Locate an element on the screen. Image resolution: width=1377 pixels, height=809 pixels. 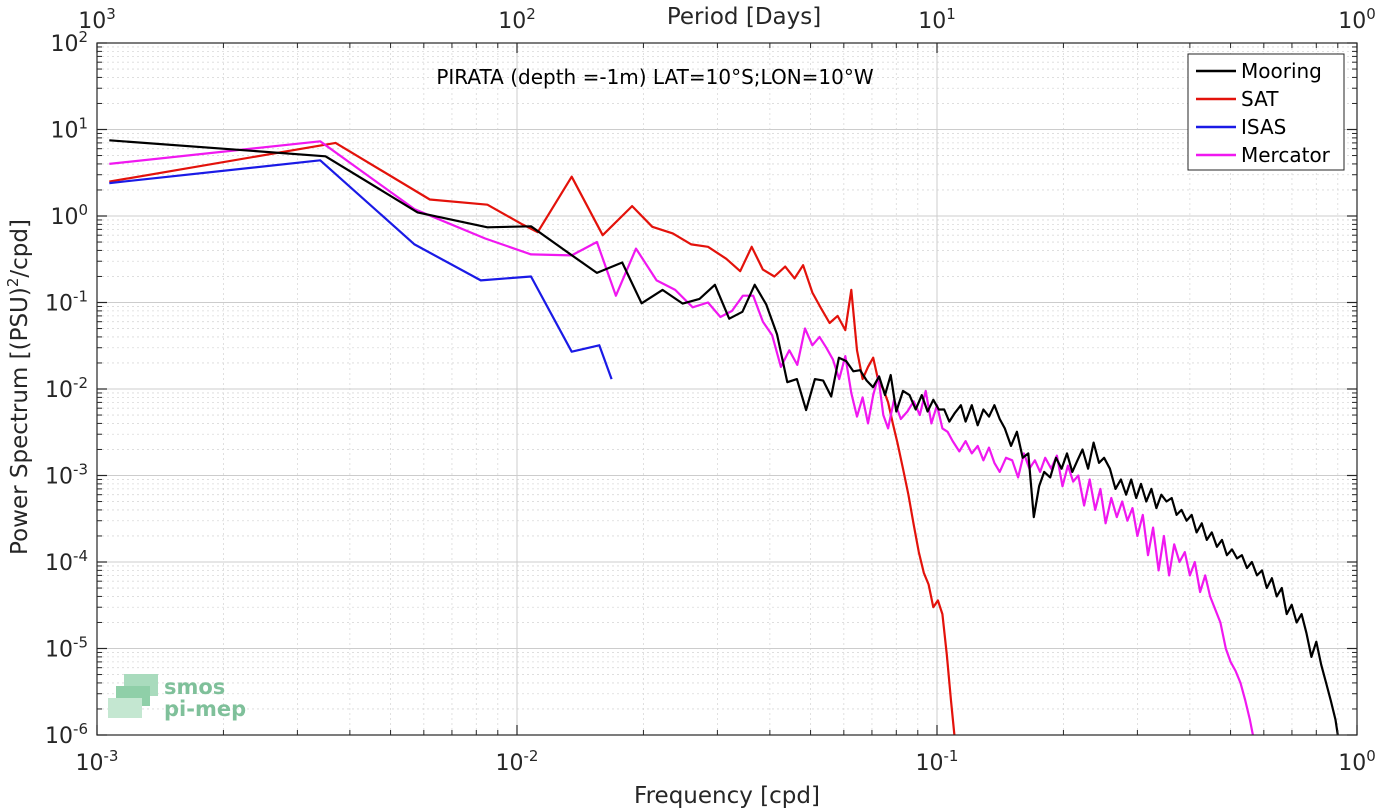
y-axis-label-tail: /cpd] is located at coordinates (20, 248).